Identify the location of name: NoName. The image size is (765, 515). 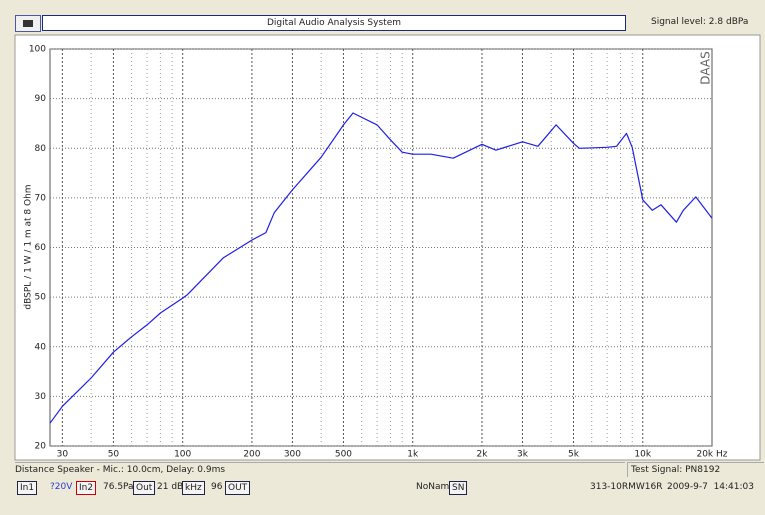
(435, 487).